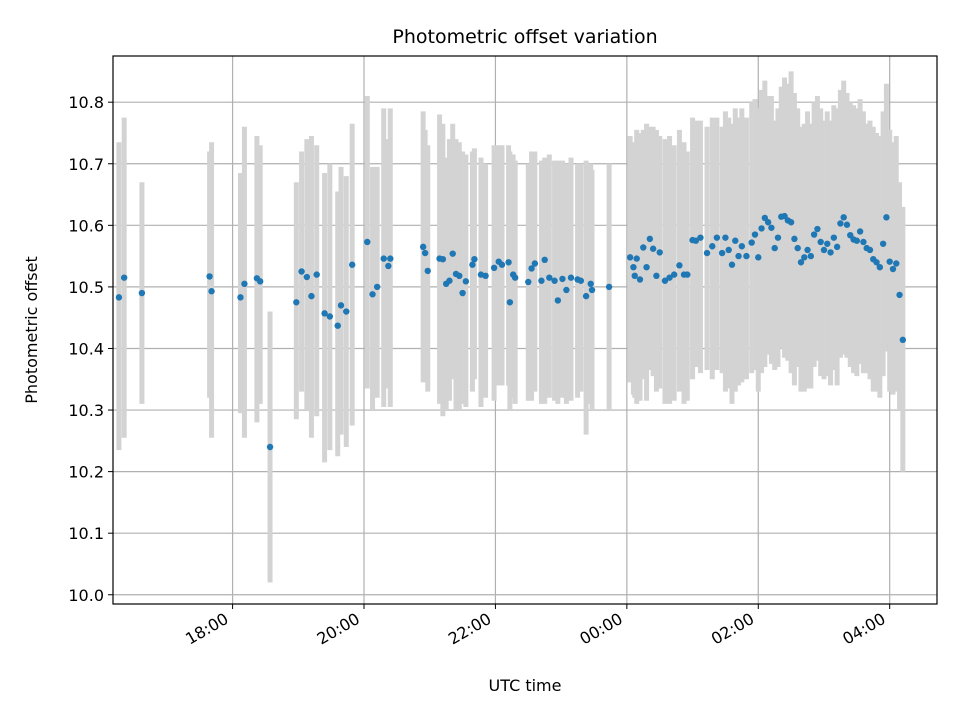 This screenshot has height=720, width=960. What do you see at coordinates (86, 533) in the screenshot?
I see `y-tick-label: 10.1` at bounding box center [86, 533].